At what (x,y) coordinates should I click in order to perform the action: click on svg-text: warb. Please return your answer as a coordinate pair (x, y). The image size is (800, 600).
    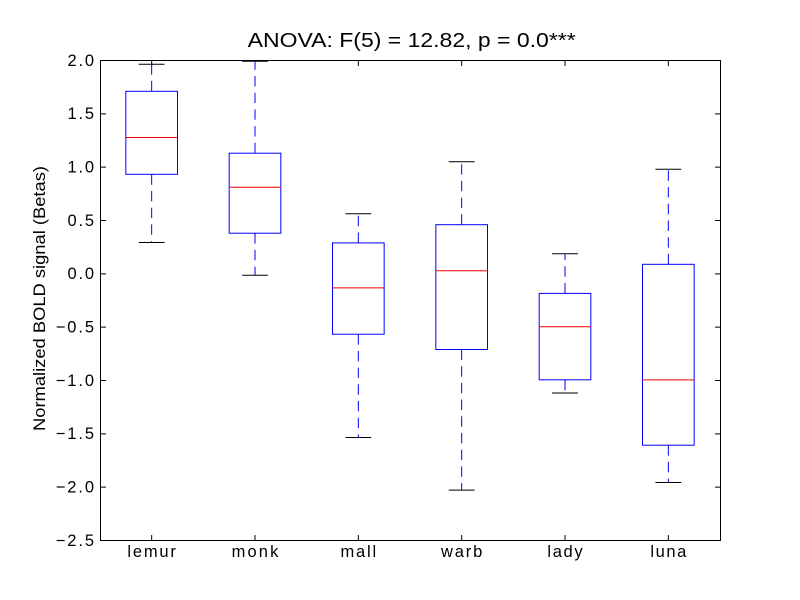
    Looking at the image, I should click on (461, 552).